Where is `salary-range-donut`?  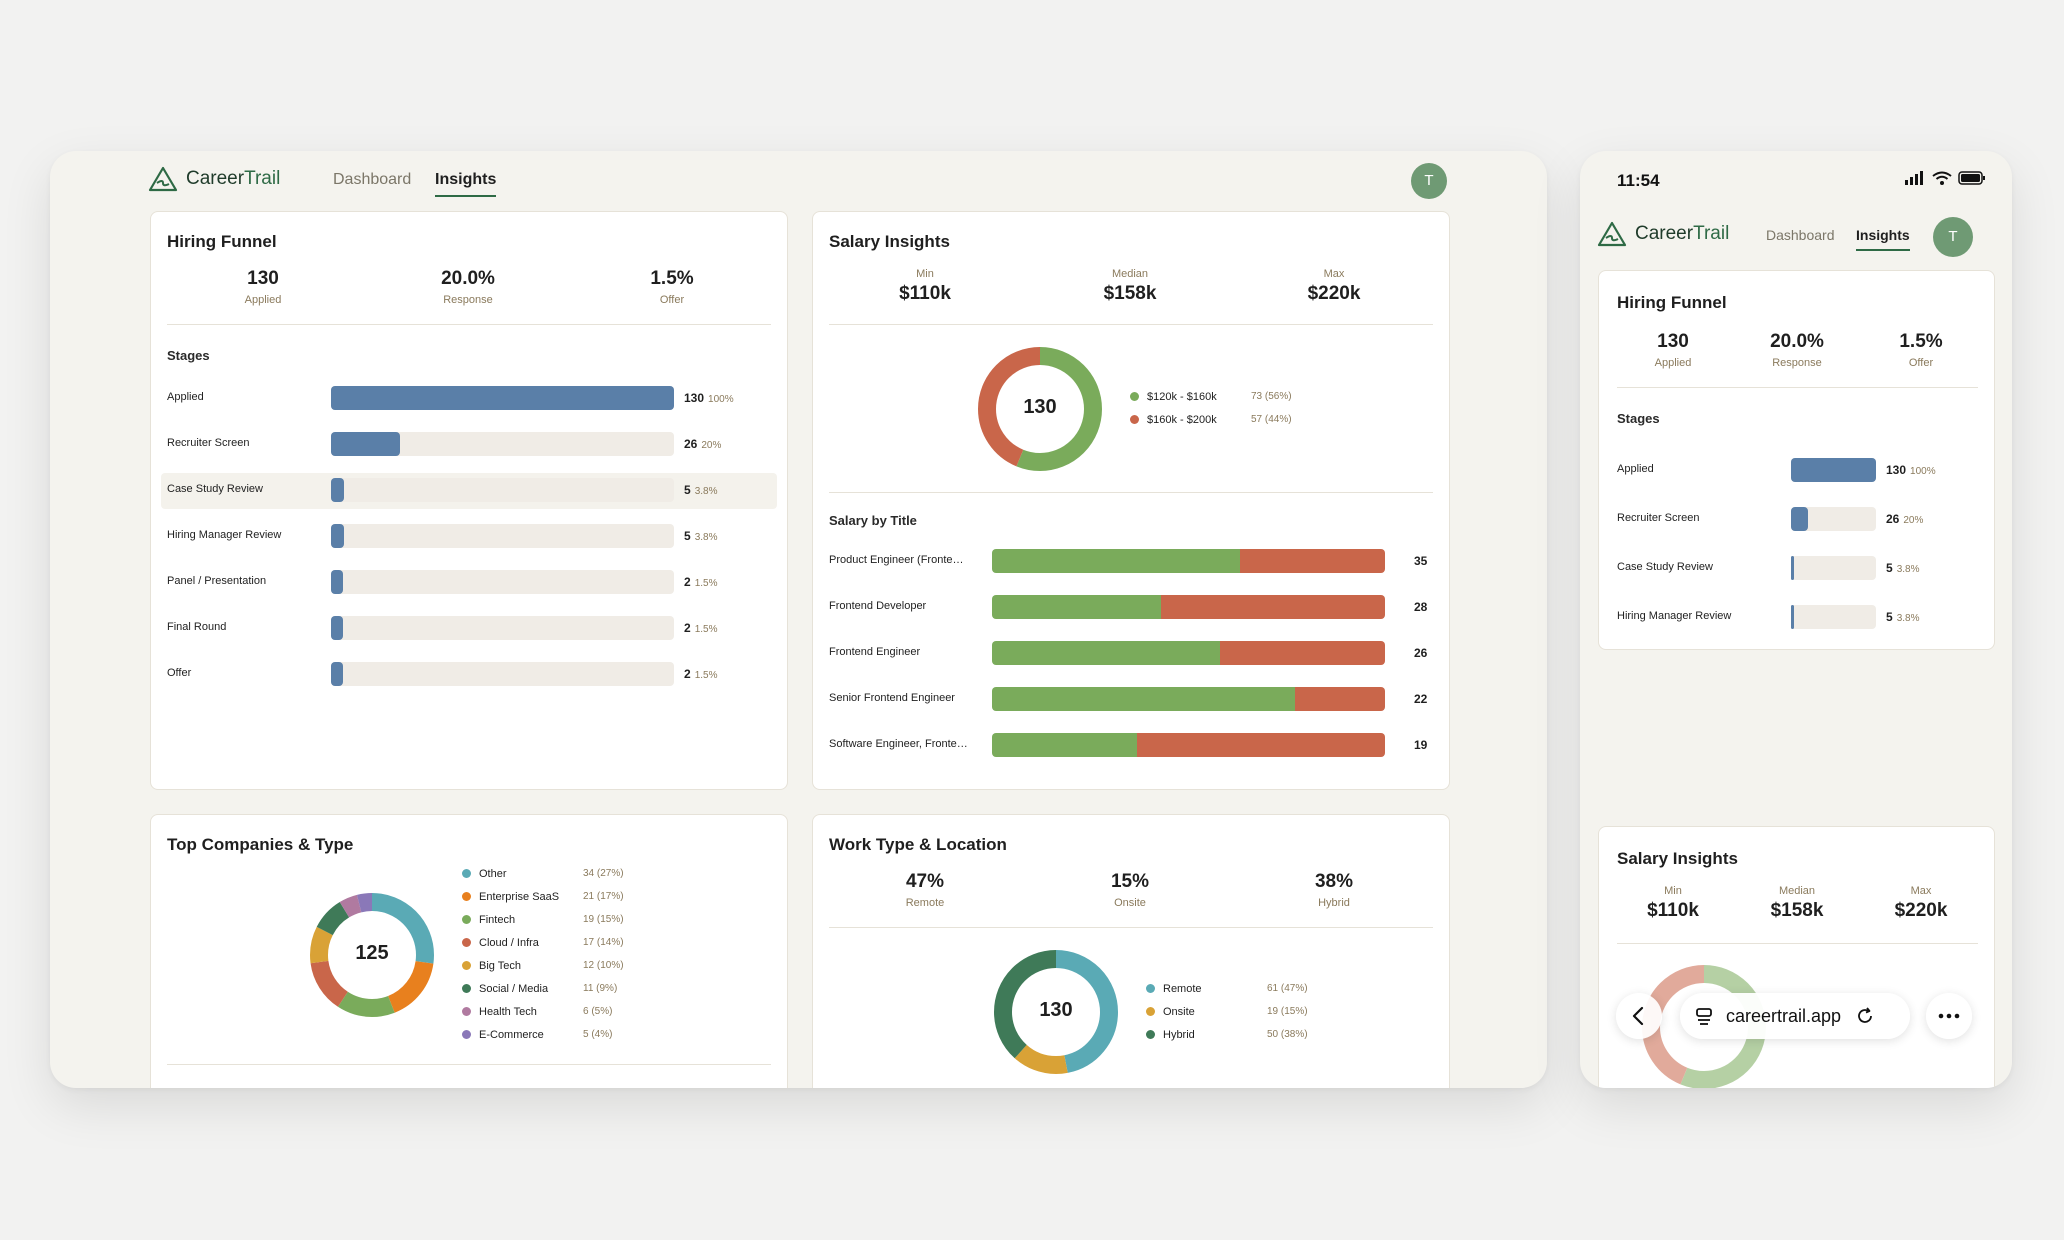 salary-range-donut is located at coordinates (1040, 409).